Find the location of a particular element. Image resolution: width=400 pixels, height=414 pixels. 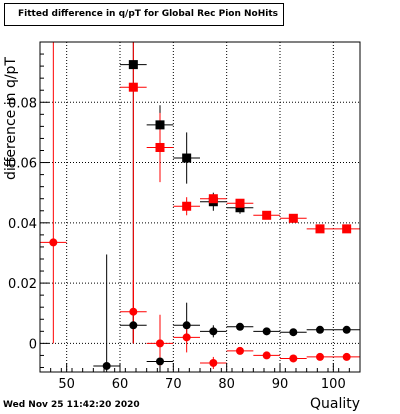

x-tick-label: 70 is located at coordinates (173, 384).